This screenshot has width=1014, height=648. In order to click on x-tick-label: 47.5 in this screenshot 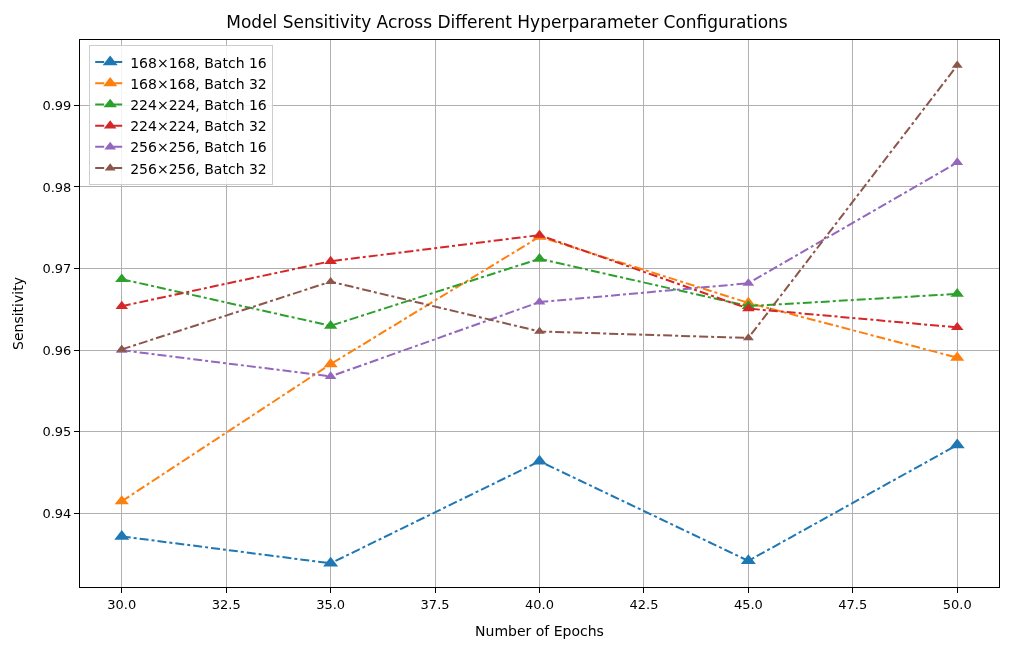, I will do `click(853, 604)`.